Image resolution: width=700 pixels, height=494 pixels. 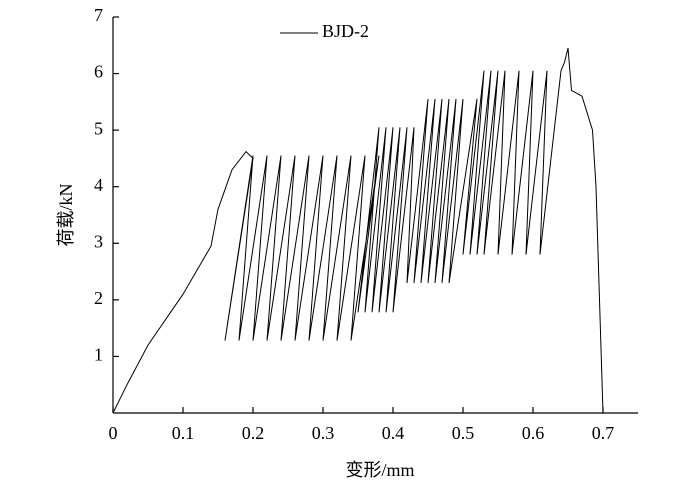 What do you see at coordinates (533, 433) in the screenshot?
I see `x-tick-label: 0.6` at bounding box center [533, 433].